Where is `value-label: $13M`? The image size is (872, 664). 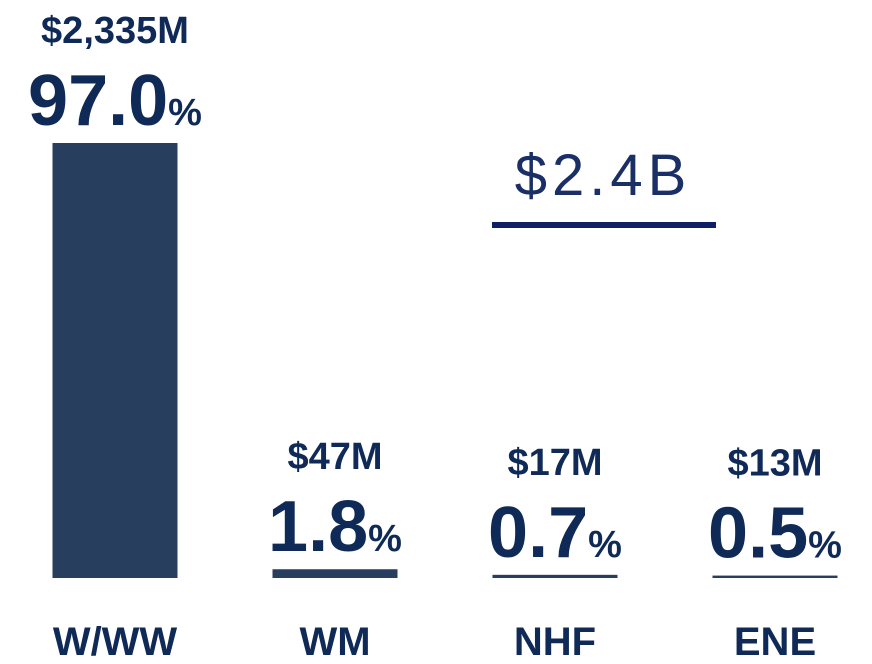 value-label: $13M is located at coordinates (774, 464).